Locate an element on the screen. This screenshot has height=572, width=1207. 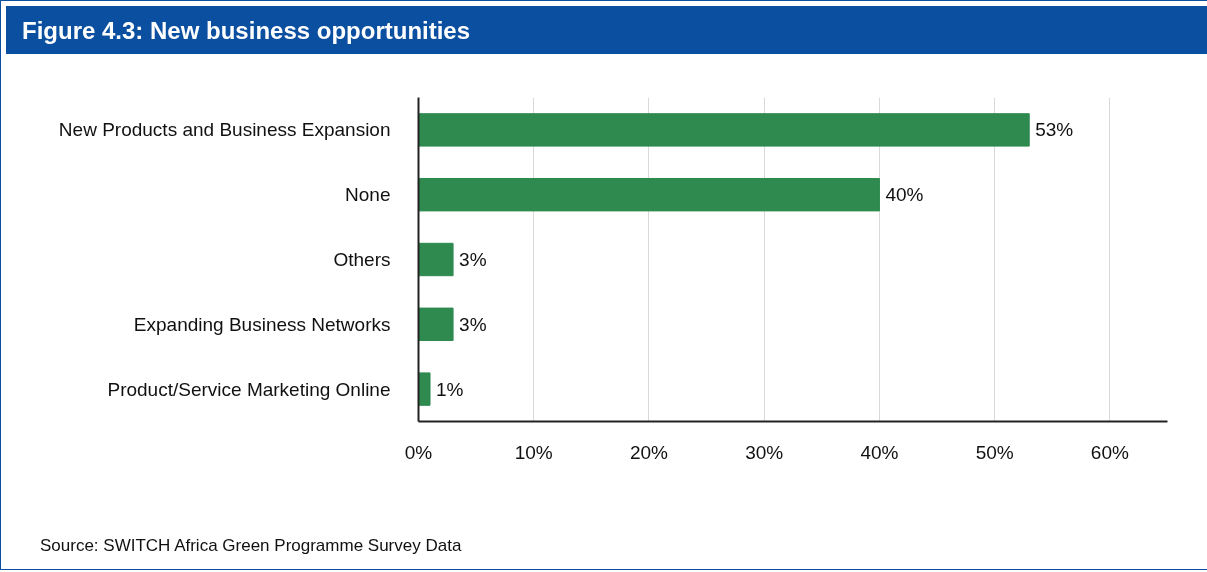
y-tick-label: Product/Service Marketing Online is located at coordinates (249, 389).